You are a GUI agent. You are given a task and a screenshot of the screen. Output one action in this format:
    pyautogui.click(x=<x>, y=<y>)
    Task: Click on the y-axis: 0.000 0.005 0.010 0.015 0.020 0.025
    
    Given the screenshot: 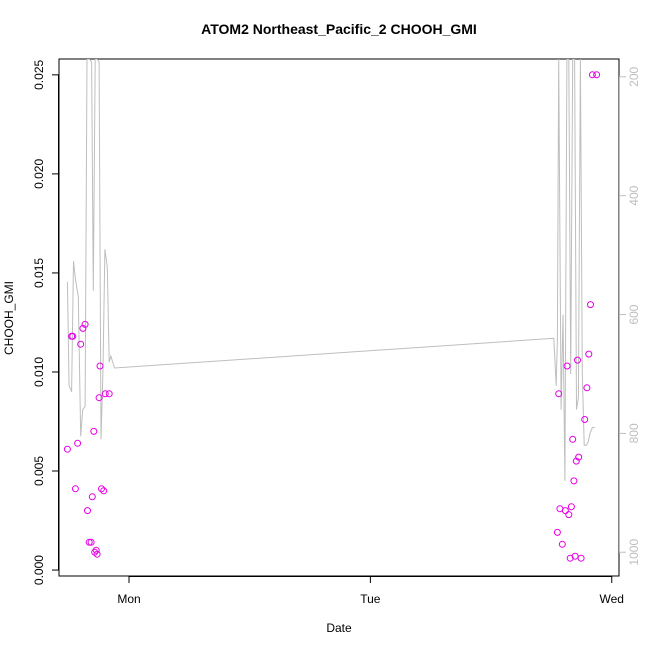 What is the action you would take?
    pyautogui.click(x=45, y=322)
    